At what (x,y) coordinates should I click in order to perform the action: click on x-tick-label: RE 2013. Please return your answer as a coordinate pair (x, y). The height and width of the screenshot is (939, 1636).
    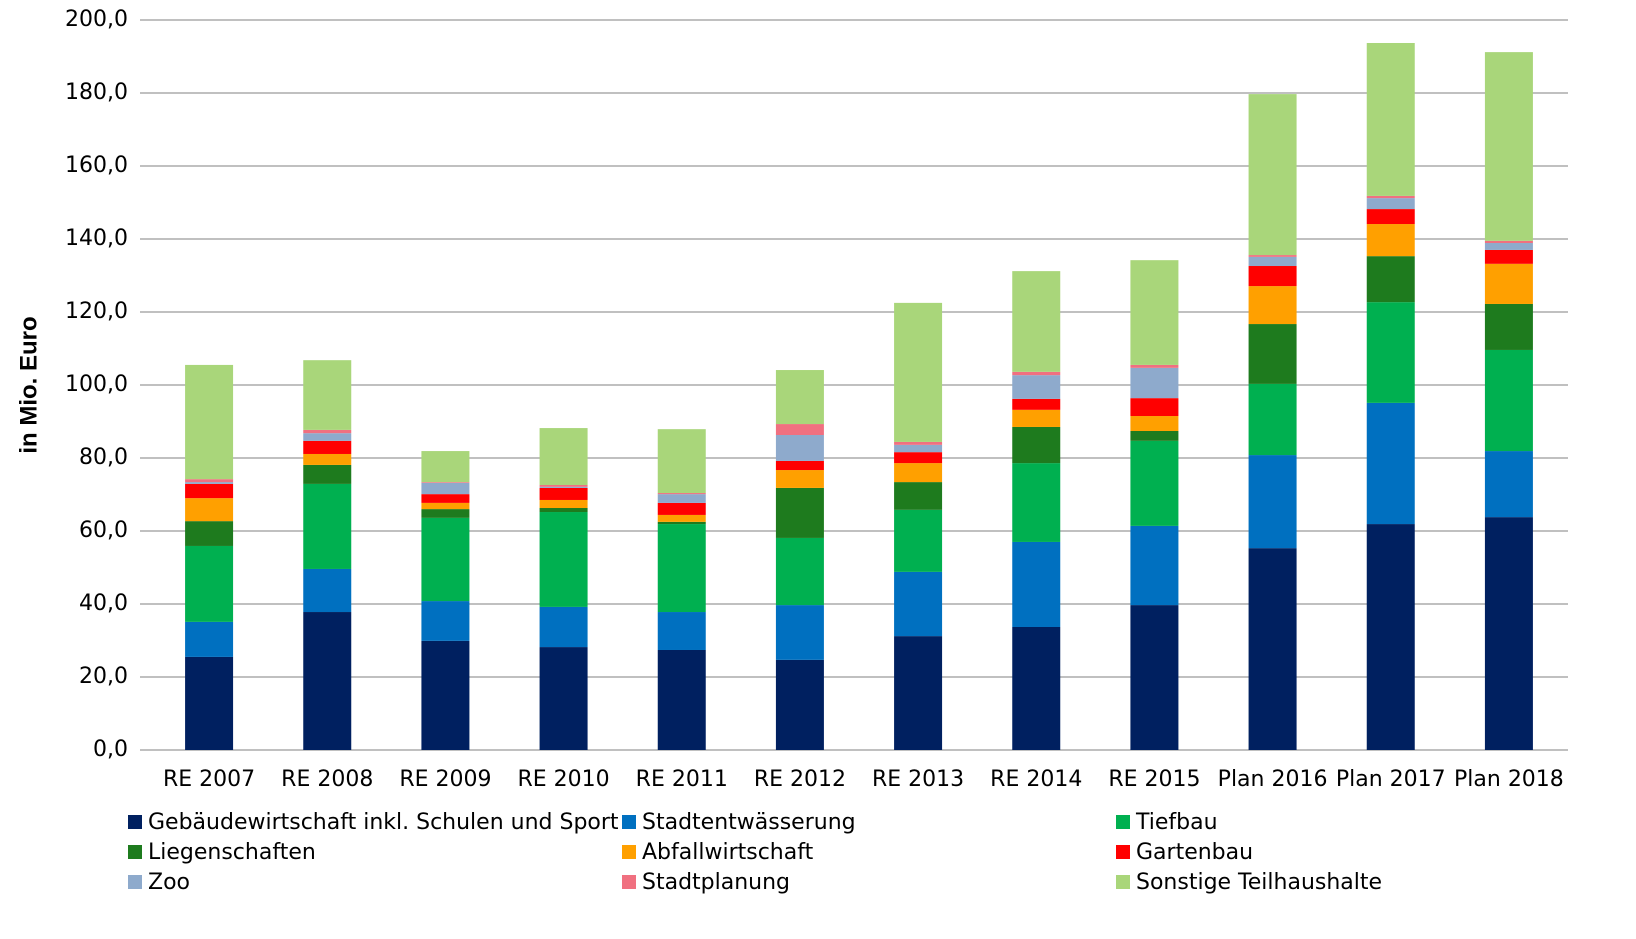
    Looking at the image, I should click on (918, 779).